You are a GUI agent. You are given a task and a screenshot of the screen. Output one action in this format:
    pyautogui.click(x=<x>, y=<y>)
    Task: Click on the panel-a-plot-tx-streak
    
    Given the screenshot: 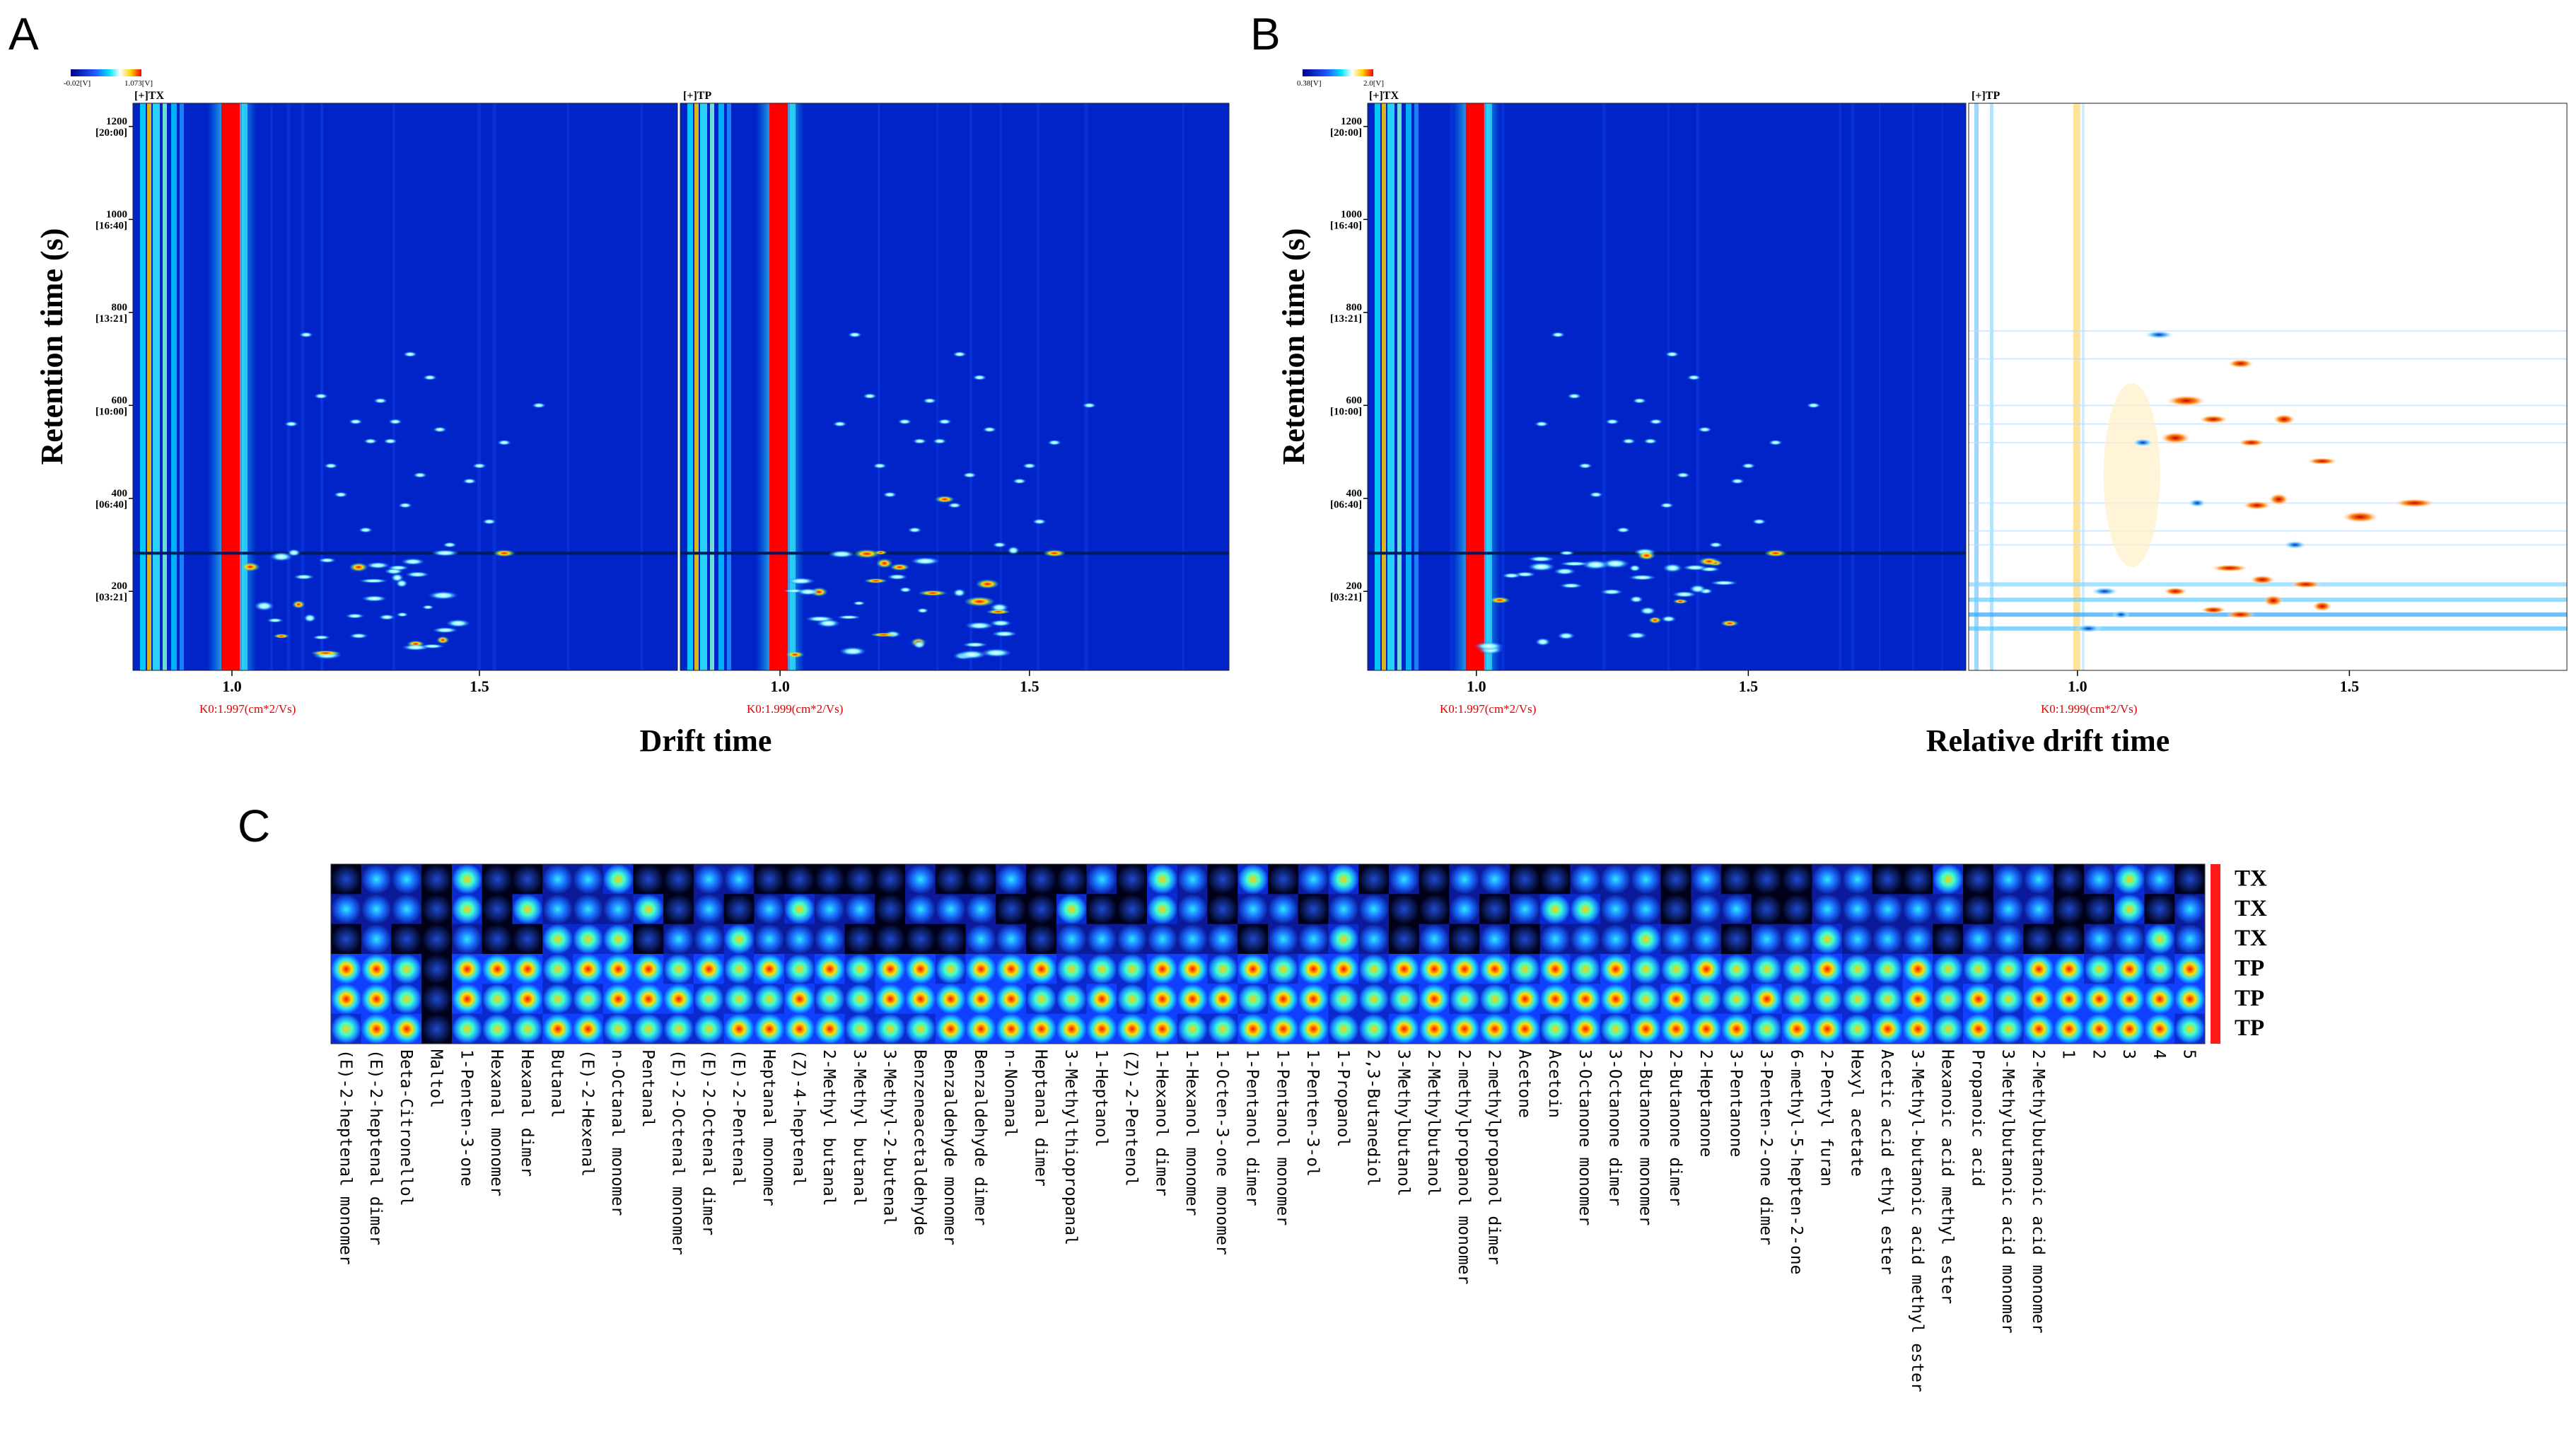 What is the action you would take?
    pyautogui.click(x=394, y=387)
    